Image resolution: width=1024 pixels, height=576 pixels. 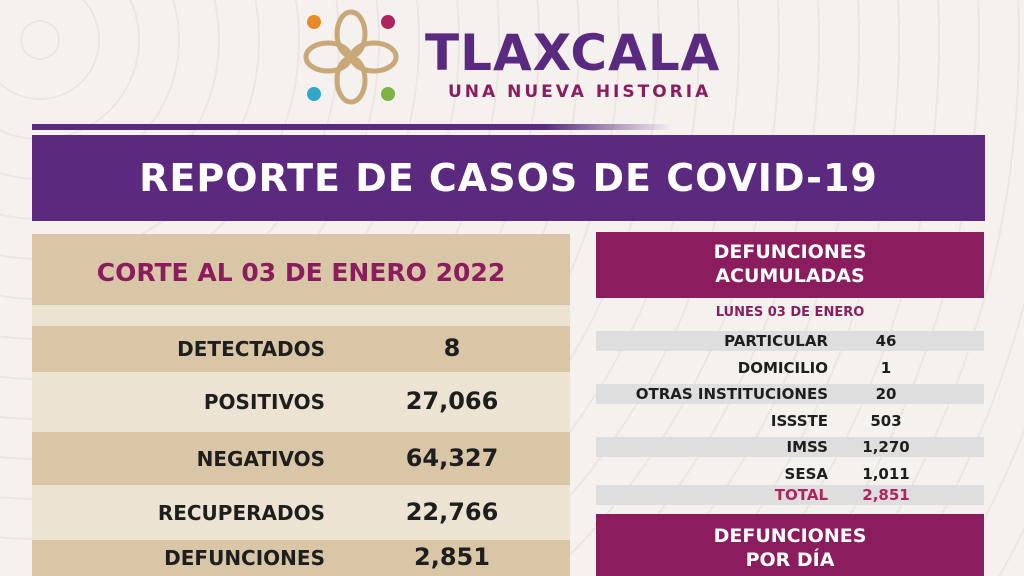 What do you see at coordinates (244, 558) in the screenshot?
I see `summary-label: DEFUNCIONES` at bounding box center [244, 558].